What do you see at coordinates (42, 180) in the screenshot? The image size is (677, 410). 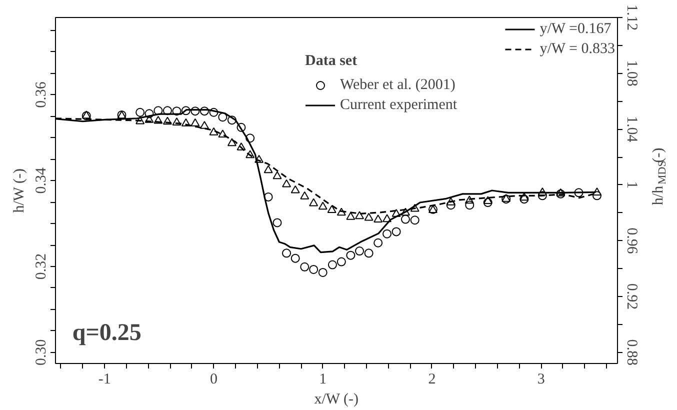 I see `y-tick-label: 0.34` at bounding box center [42, 180].